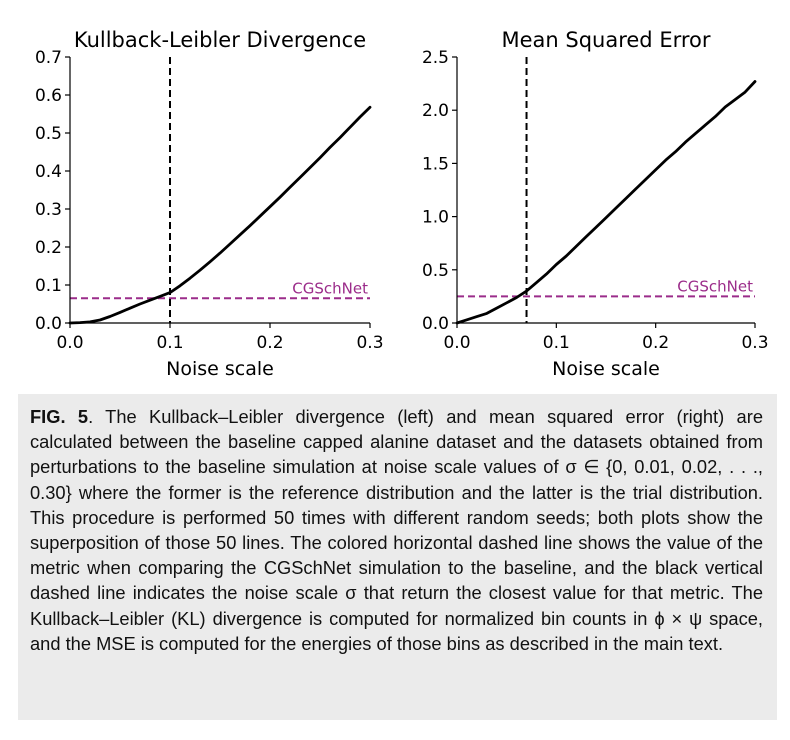  What do you see at coordinates (435, 111) in the screenshot?
I see `mse-y-tick-label: 2.0` at bounding box center [435, 111].